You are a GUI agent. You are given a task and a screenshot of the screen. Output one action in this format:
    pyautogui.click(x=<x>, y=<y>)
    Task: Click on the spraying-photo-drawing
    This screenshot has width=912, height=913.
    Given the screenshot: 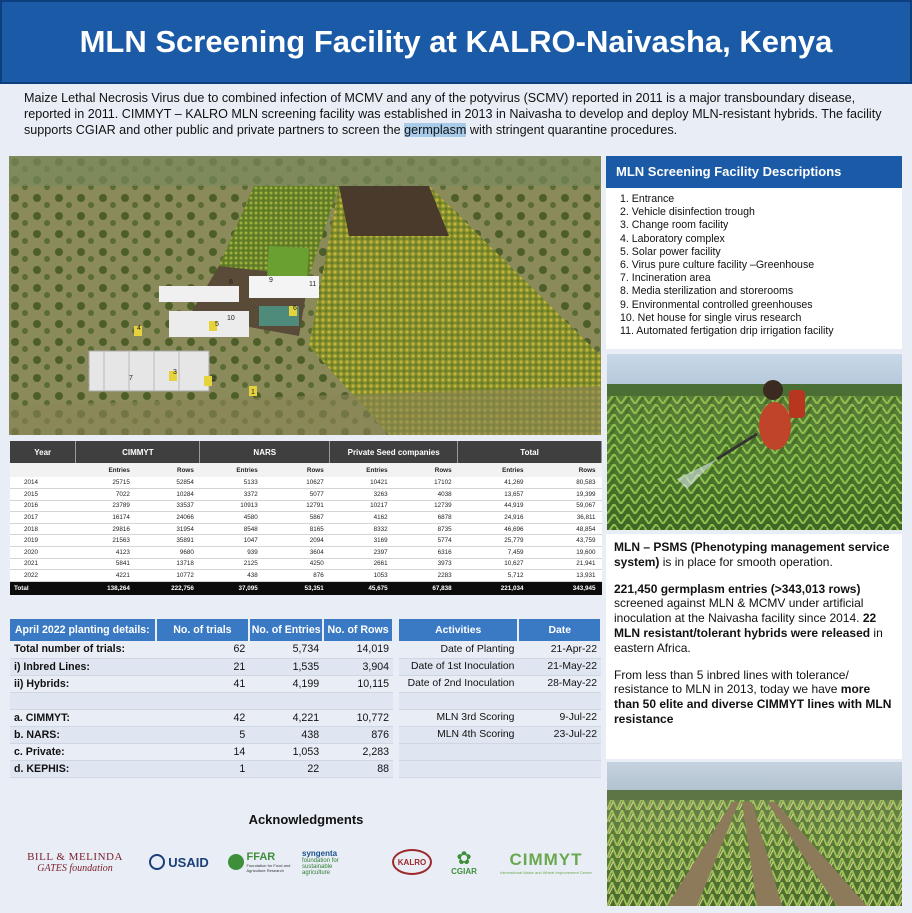 What is the action you would take?
    pyautogui.click(x=754, y=455)
    